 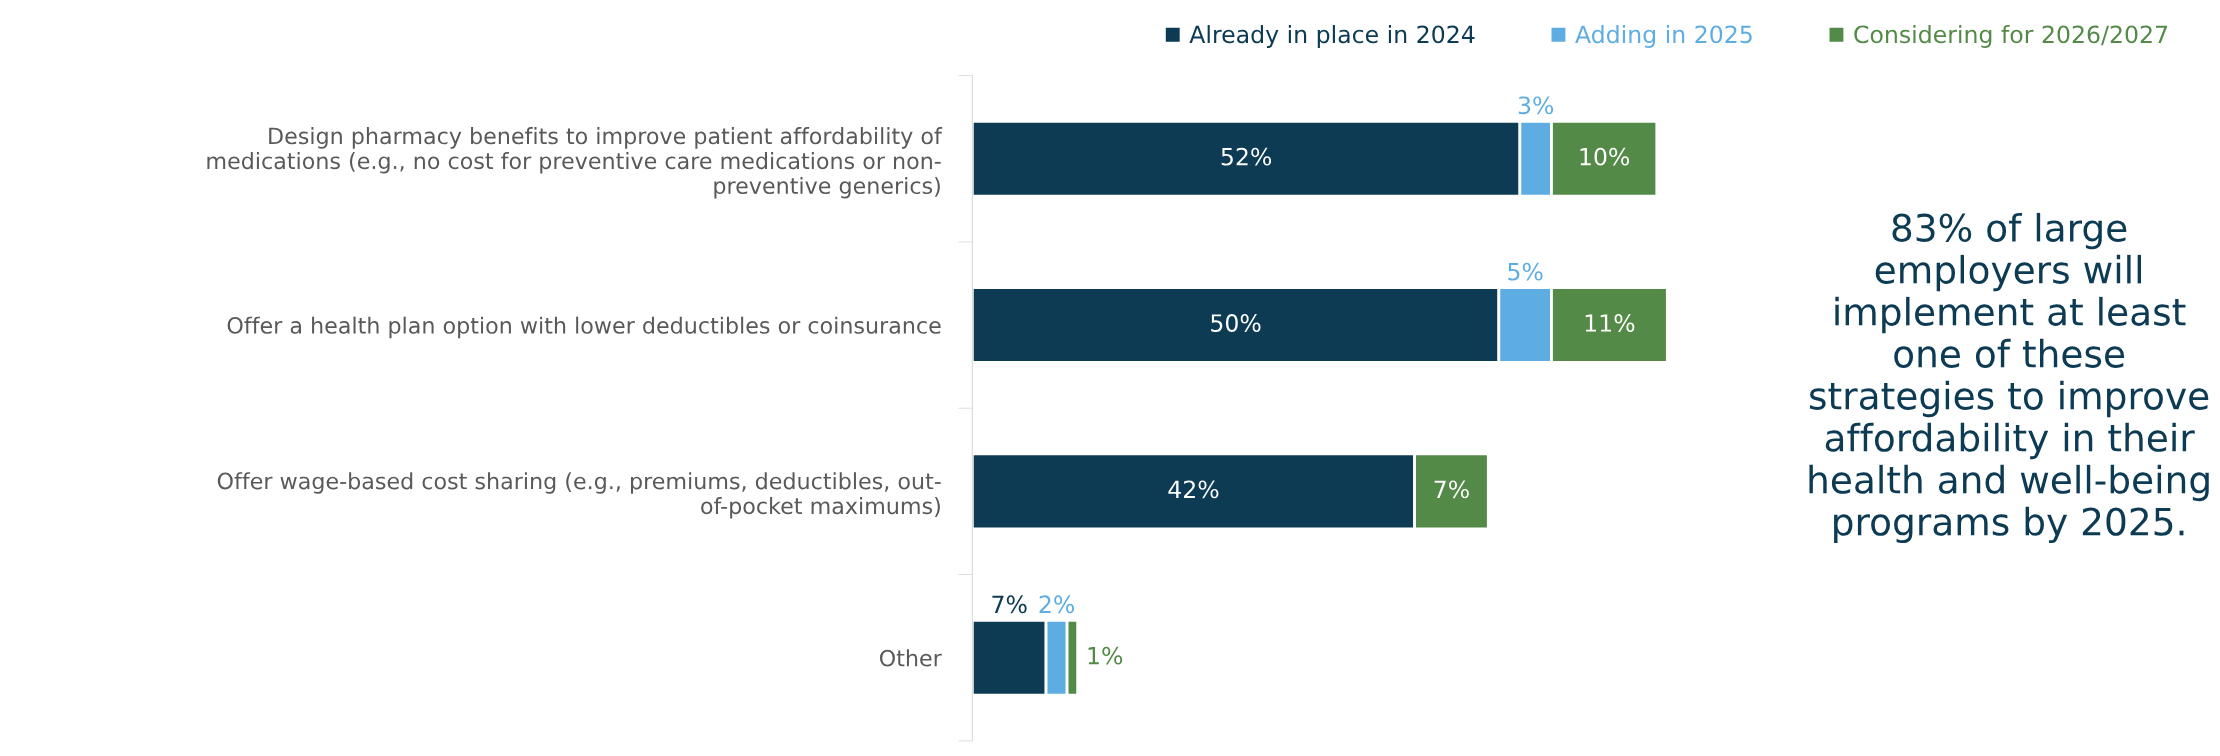 I want to click on data-label: 3%, so click(x=1536, y=105).